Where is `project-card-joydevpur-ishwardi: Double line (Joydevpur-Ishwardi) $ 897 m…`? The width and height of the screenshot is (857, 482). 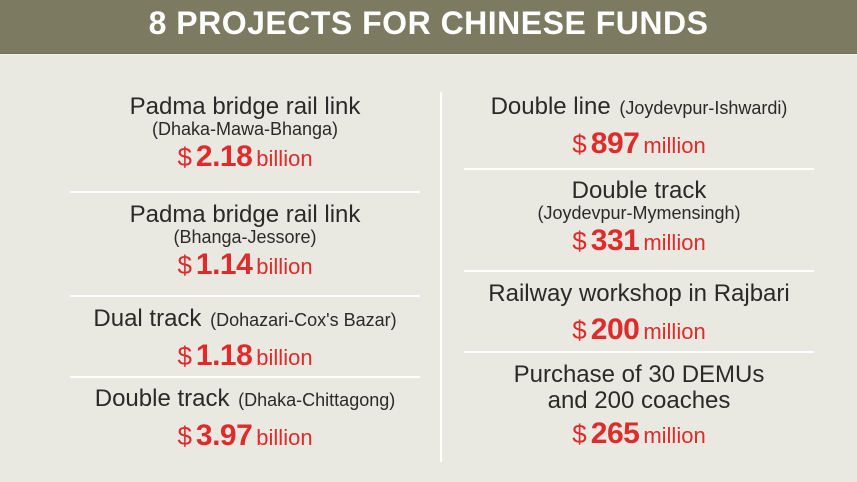 project-card-joydevpur-ishwardi: Double line (Joydevpur-Ishwardi) $ 897 m… is located at coordinates (639, 126).